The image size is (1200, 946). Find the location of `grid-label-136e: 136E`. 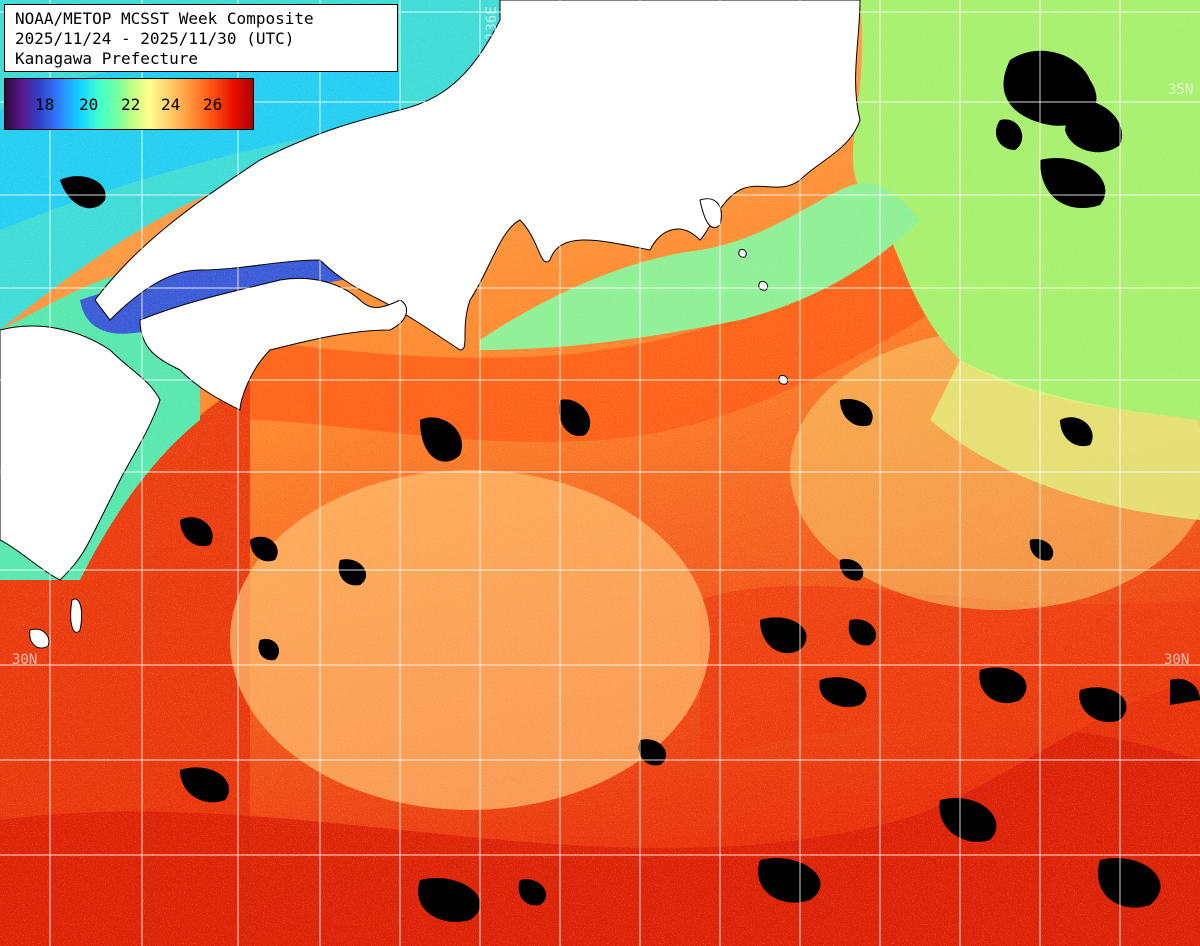

grid-label-136e: 136E is located at coordinates (492, 23).